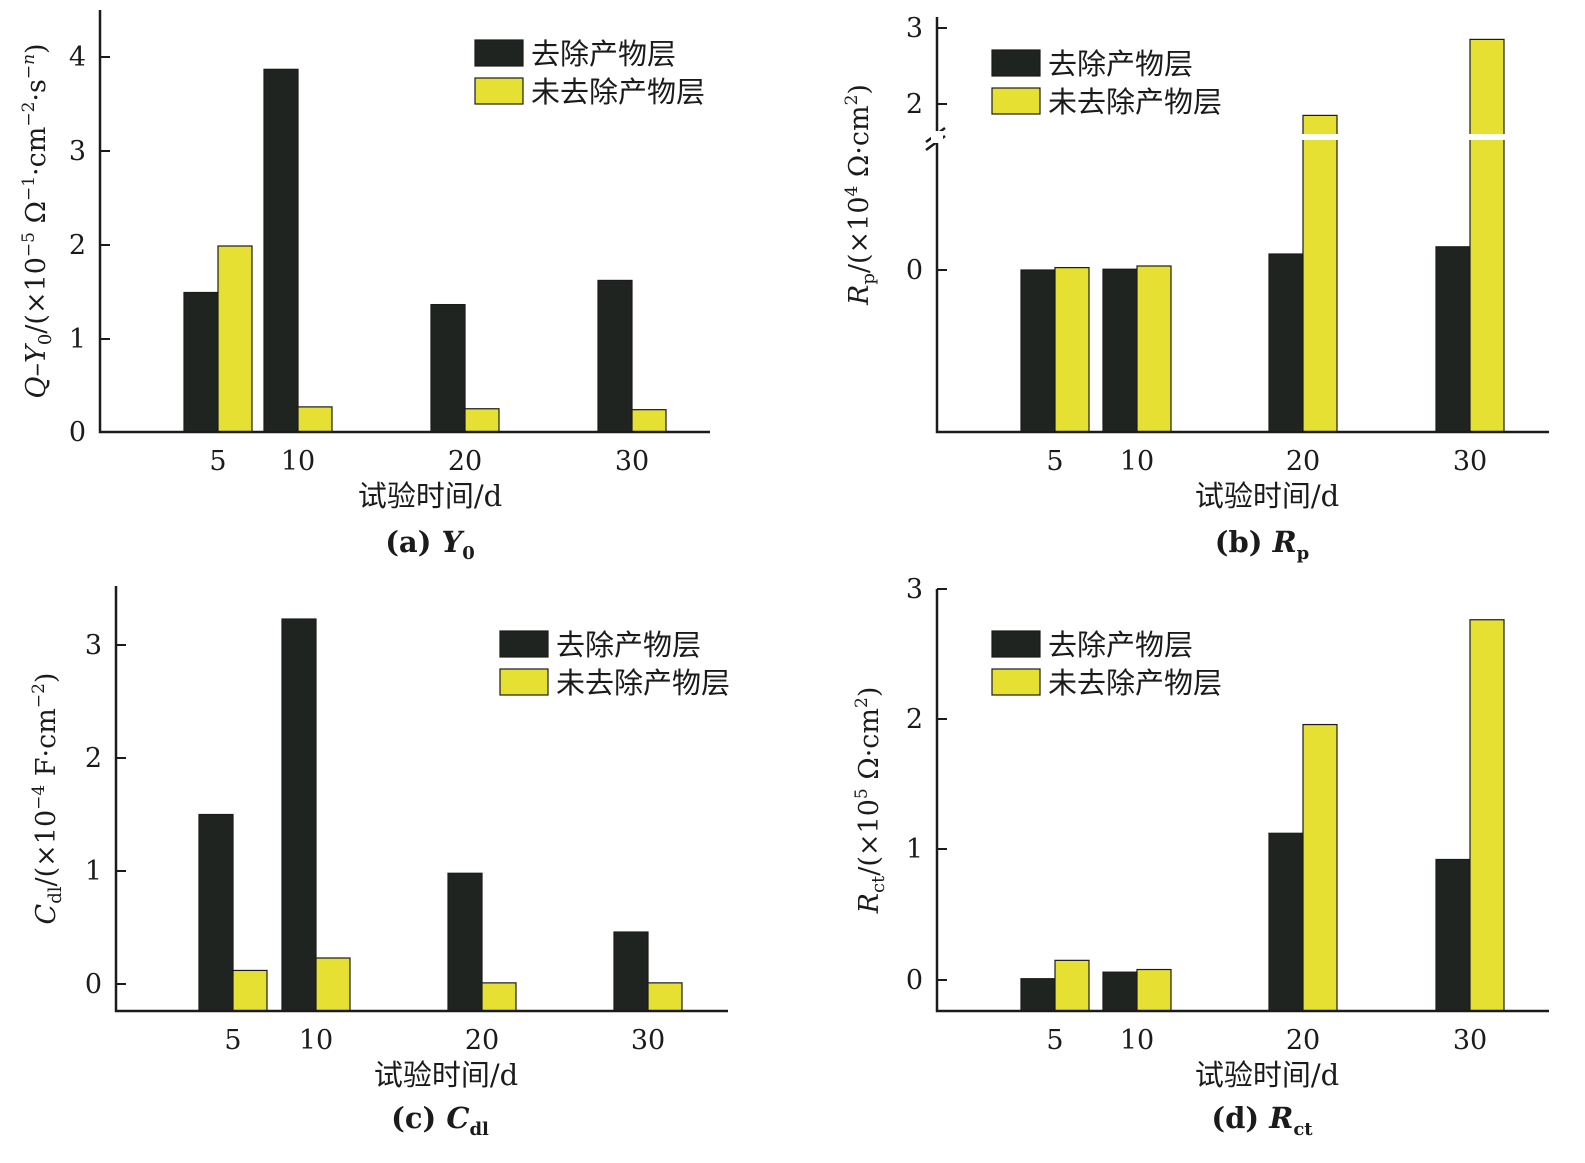  What do you see at coordinates (46, 913) in the screenshot?
I see `y-axis-label-var: C` at bounding box center [46, 913].